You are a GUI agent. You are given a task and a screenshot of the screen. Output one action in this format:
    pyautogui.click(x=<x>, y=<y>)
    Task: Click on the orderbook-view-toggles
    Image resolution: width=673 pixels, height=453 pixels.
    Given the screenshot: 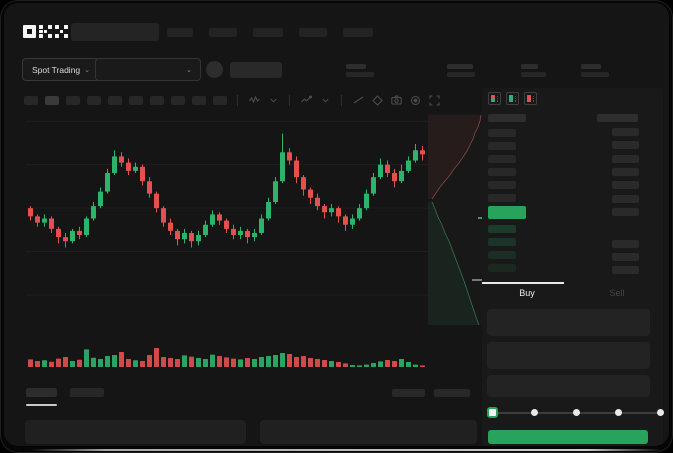 What is the action you would take?
    pyautogui.click(x=512, y=98)
    